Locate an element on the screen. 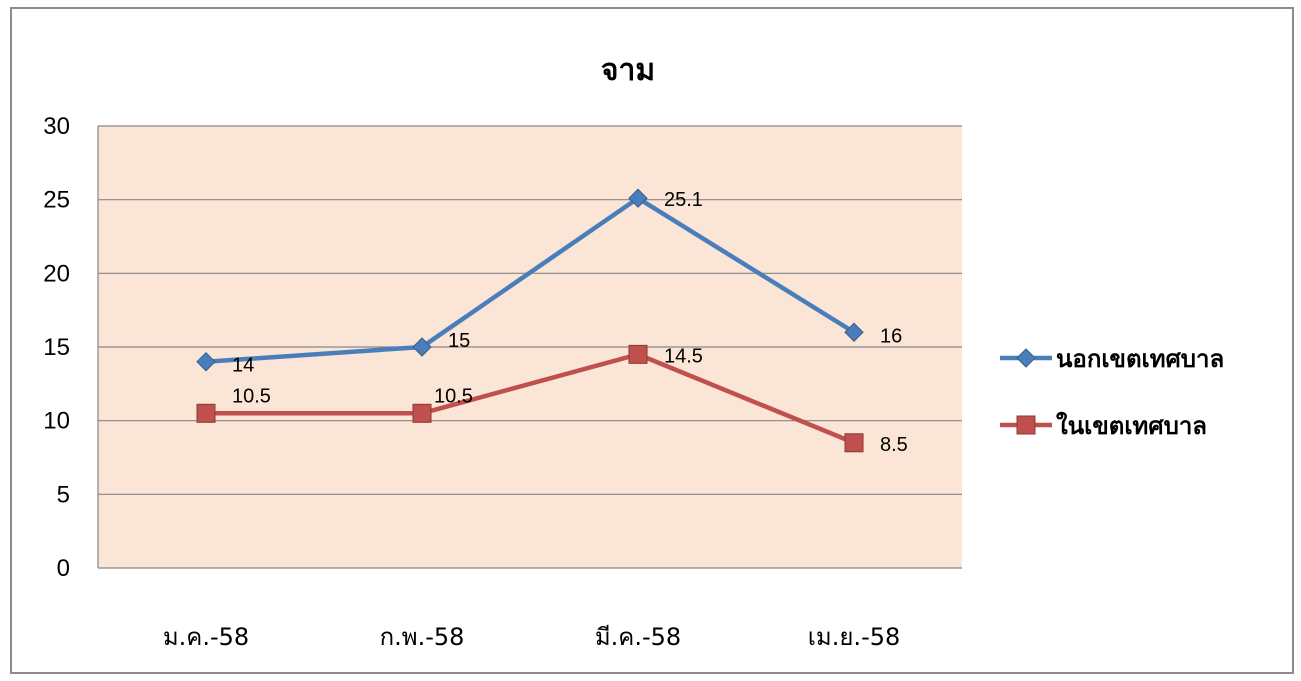  legend-label: ในเขตเทศบาล is located at coordinates (1131, 425).